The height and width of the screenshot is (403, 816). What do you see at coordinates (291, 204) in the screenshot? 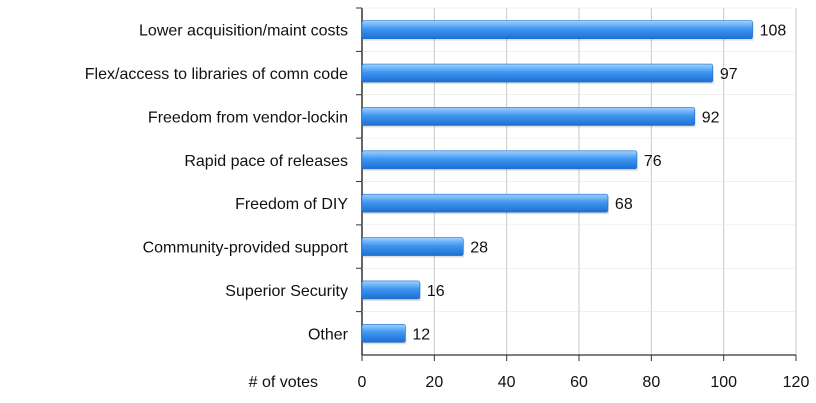
I see `category-label: Freedom of DIY` at bounding box center [291, 204].